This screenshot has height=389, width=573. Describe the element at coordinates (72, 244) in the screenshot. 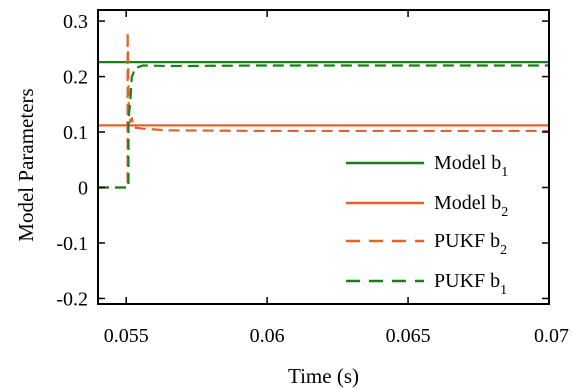

I see `y-tick-label: -0.1` at that location.